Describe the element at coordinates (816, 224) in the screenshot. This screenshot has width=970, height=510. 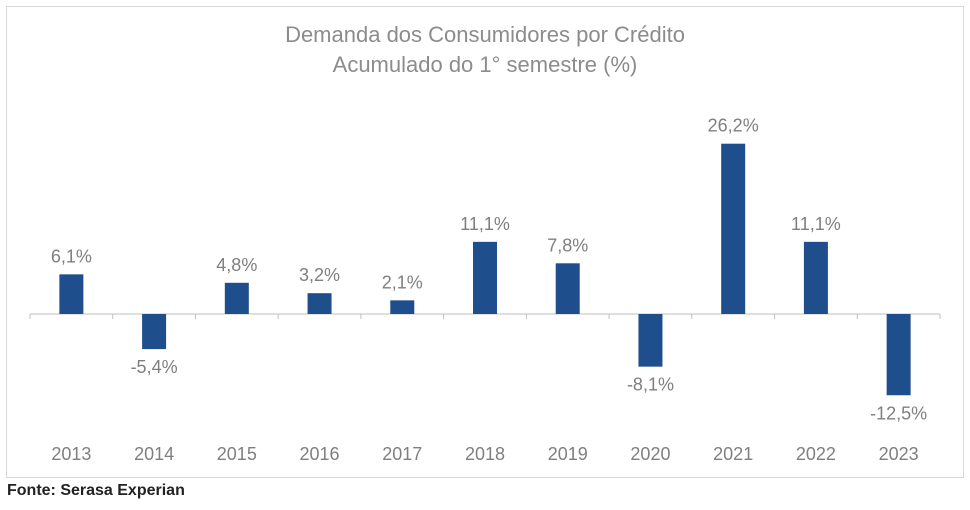
I see `data-label-2022: 11,1%` at that location.